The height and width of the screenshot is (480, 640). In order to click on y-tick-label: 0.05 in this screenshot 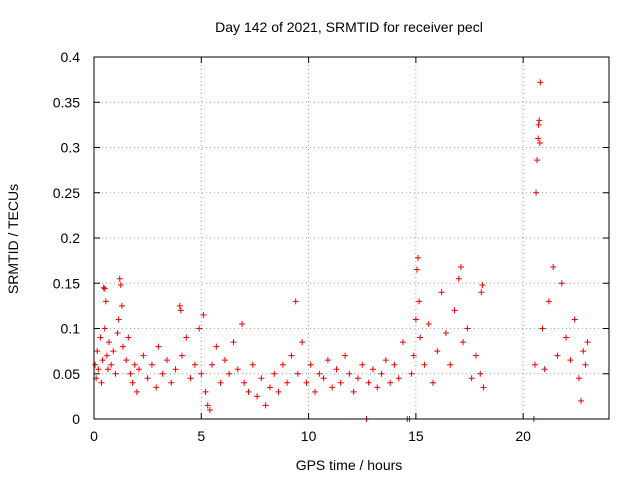, I will do `click(66, 374)`.